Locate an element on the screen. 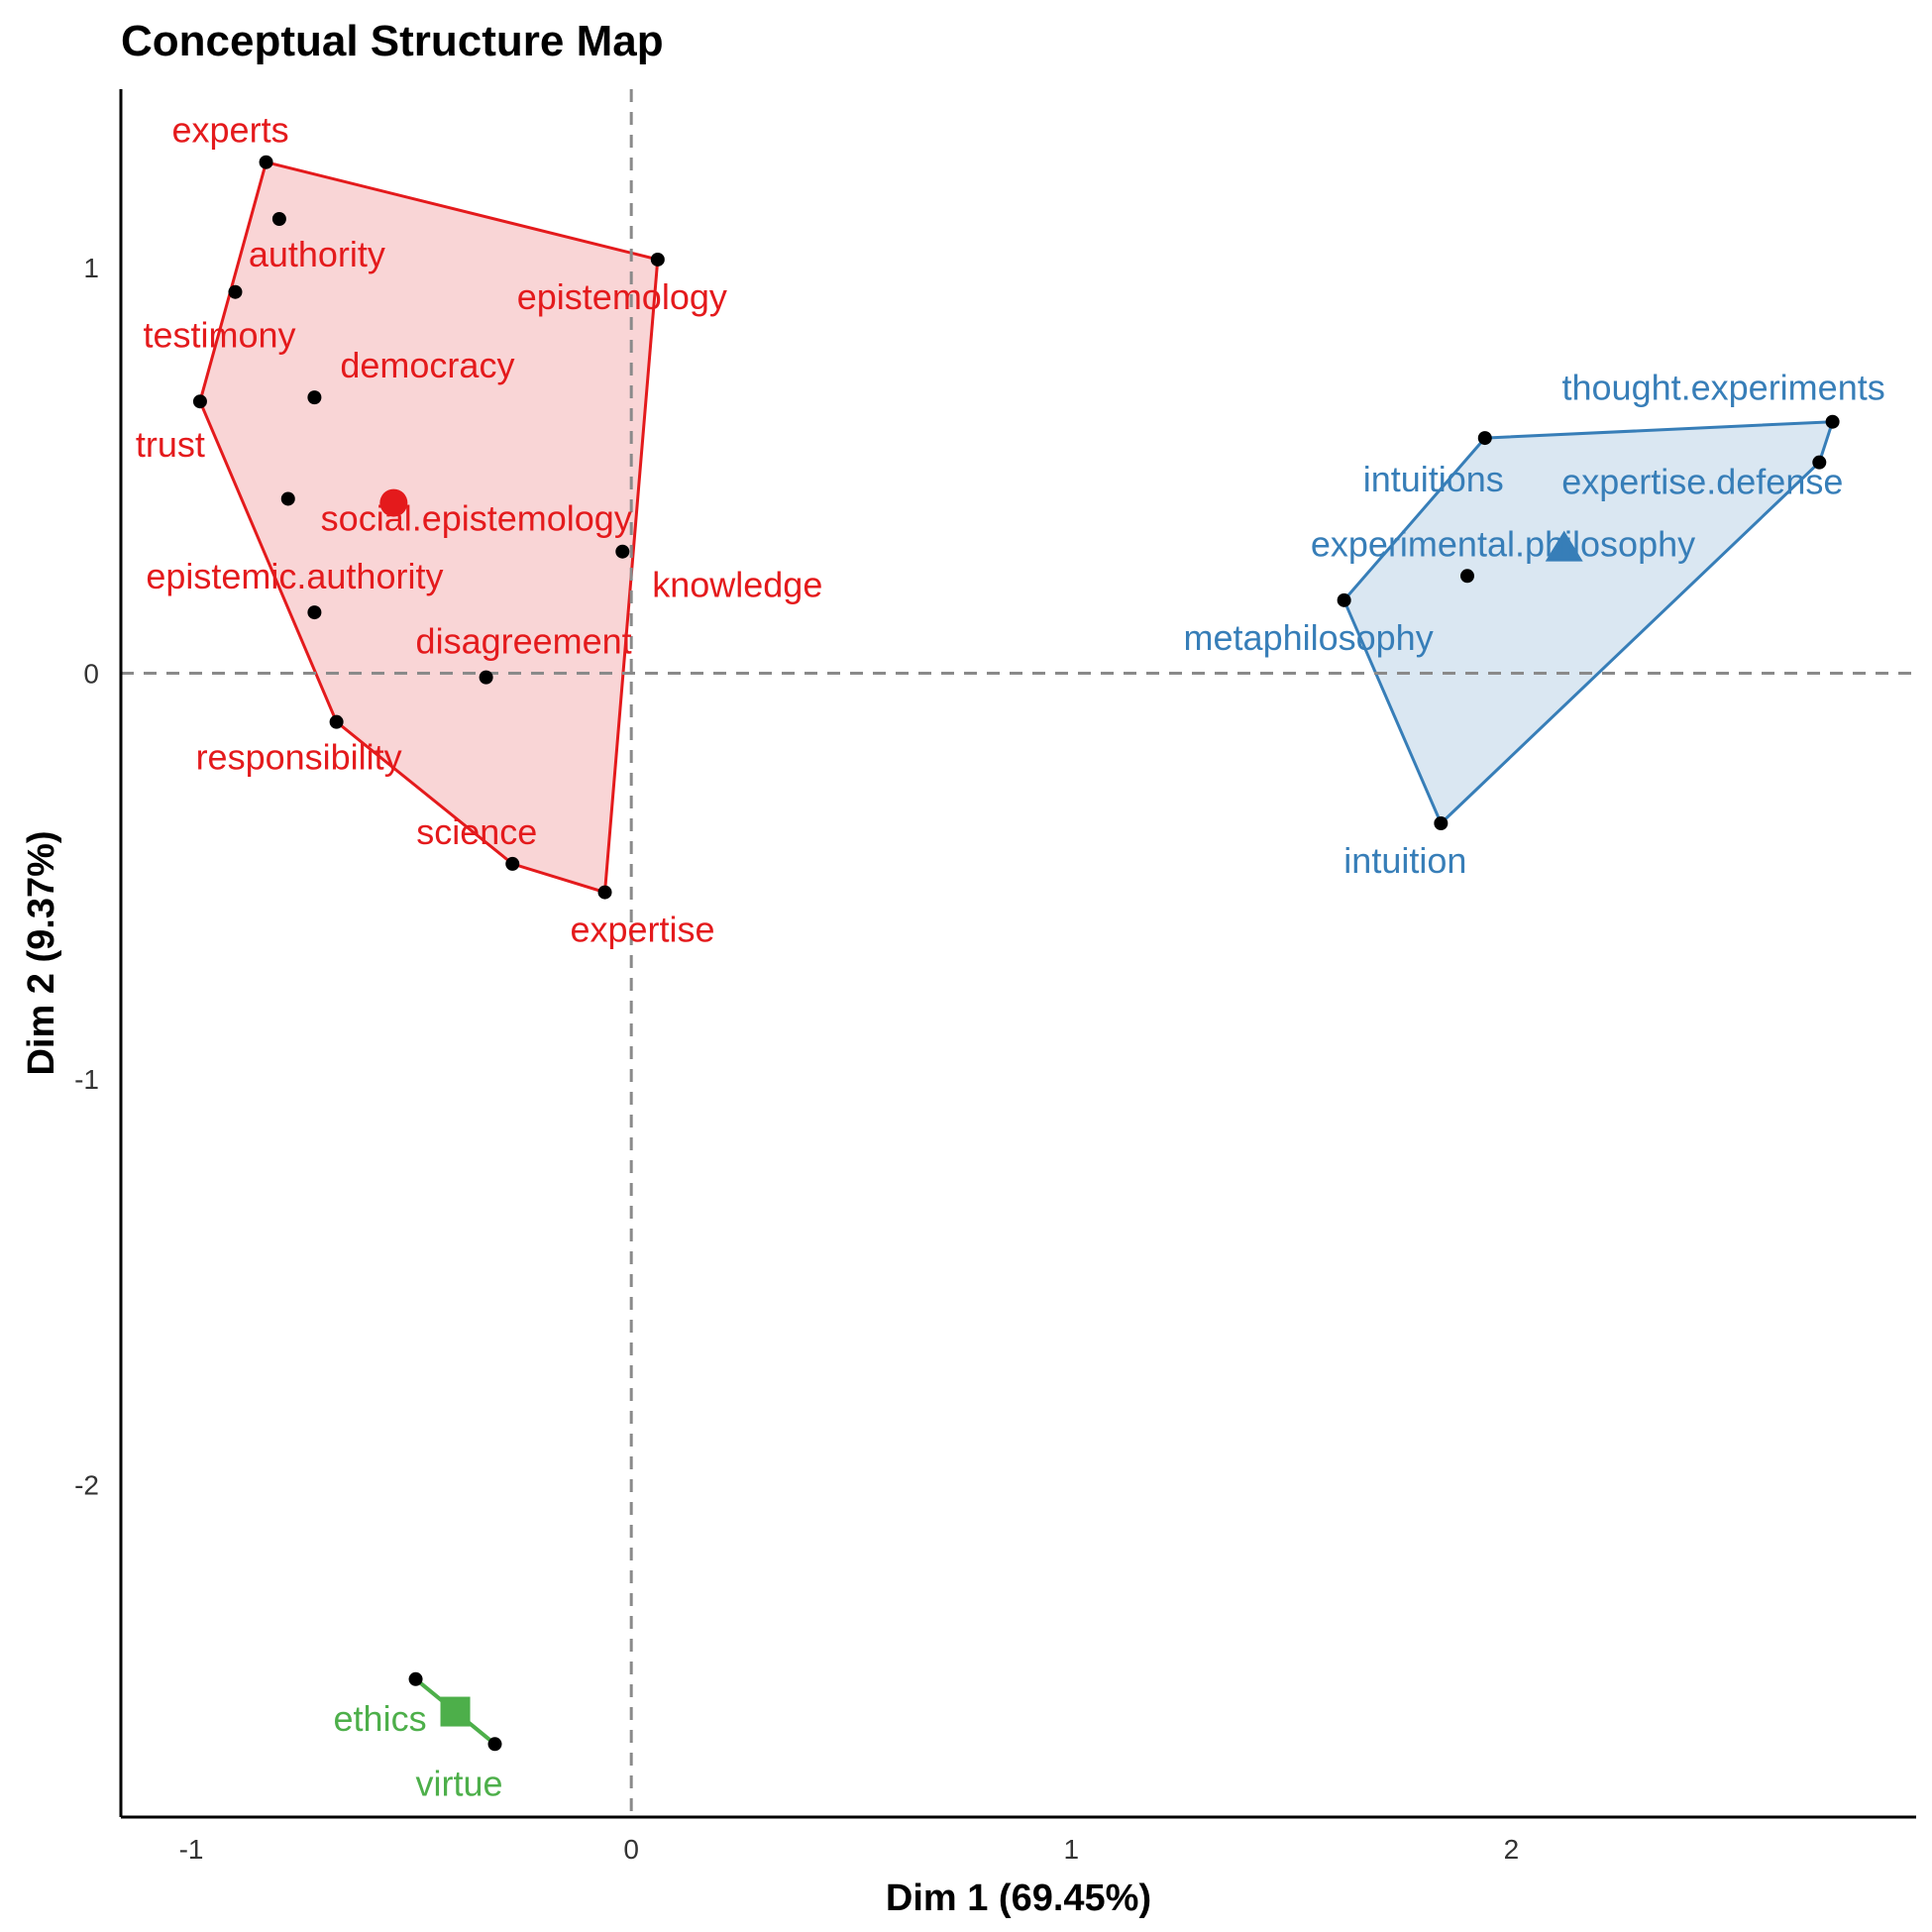 The image size is (1932, 1932). label-responsibility: responsibility is located at coordinates (299, 757).